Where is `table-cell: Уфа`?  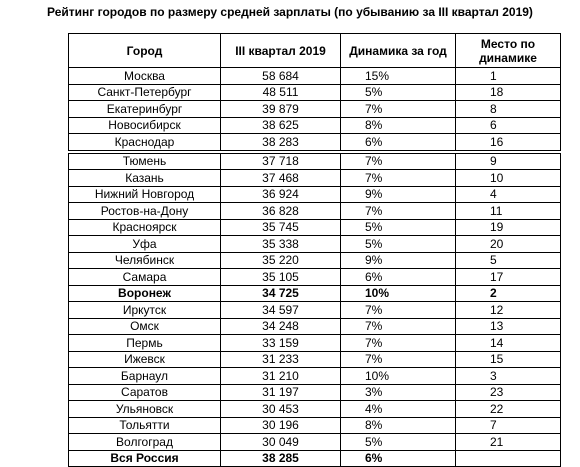
table-cell: Уфа is located at coordinates (144, 244).